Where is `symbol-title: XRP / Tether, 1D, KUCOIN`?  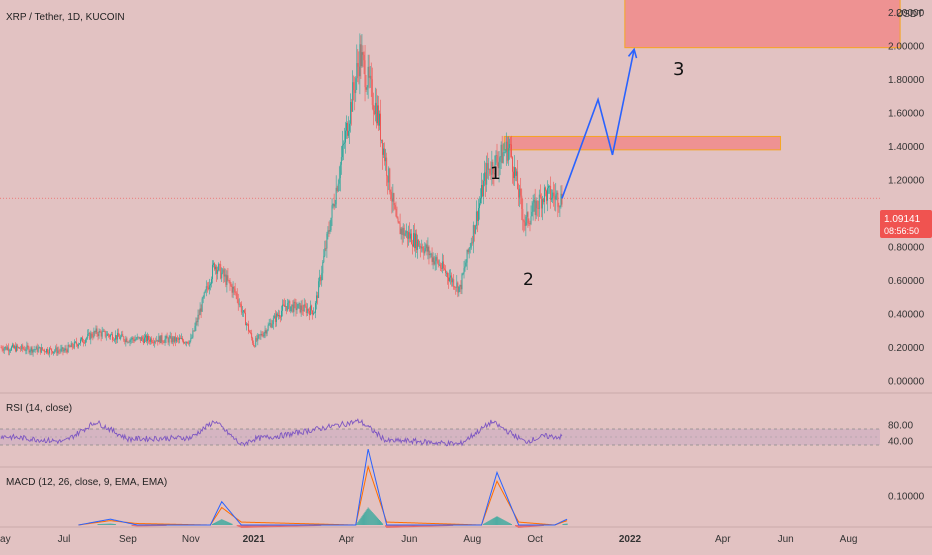
symbol-title: XRP / Tether, 1D, KUCOIN is located at coordinates (65, 17).